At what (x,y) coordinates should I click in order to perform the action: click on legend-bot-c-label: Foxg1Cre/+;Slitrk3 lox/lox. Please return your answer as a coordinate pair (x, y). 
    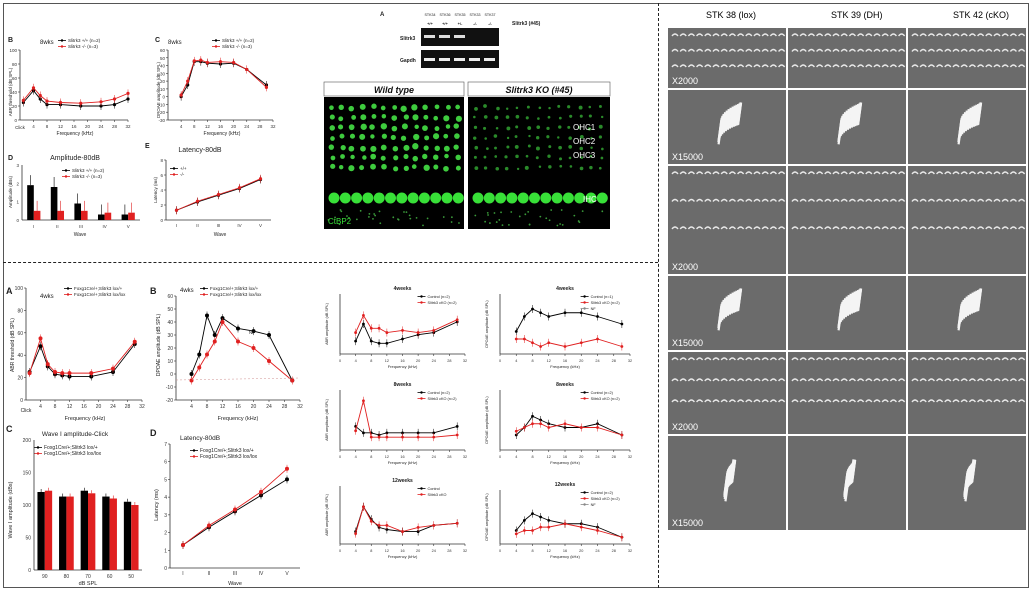
    Looking at the image, I should click on (73, 454).